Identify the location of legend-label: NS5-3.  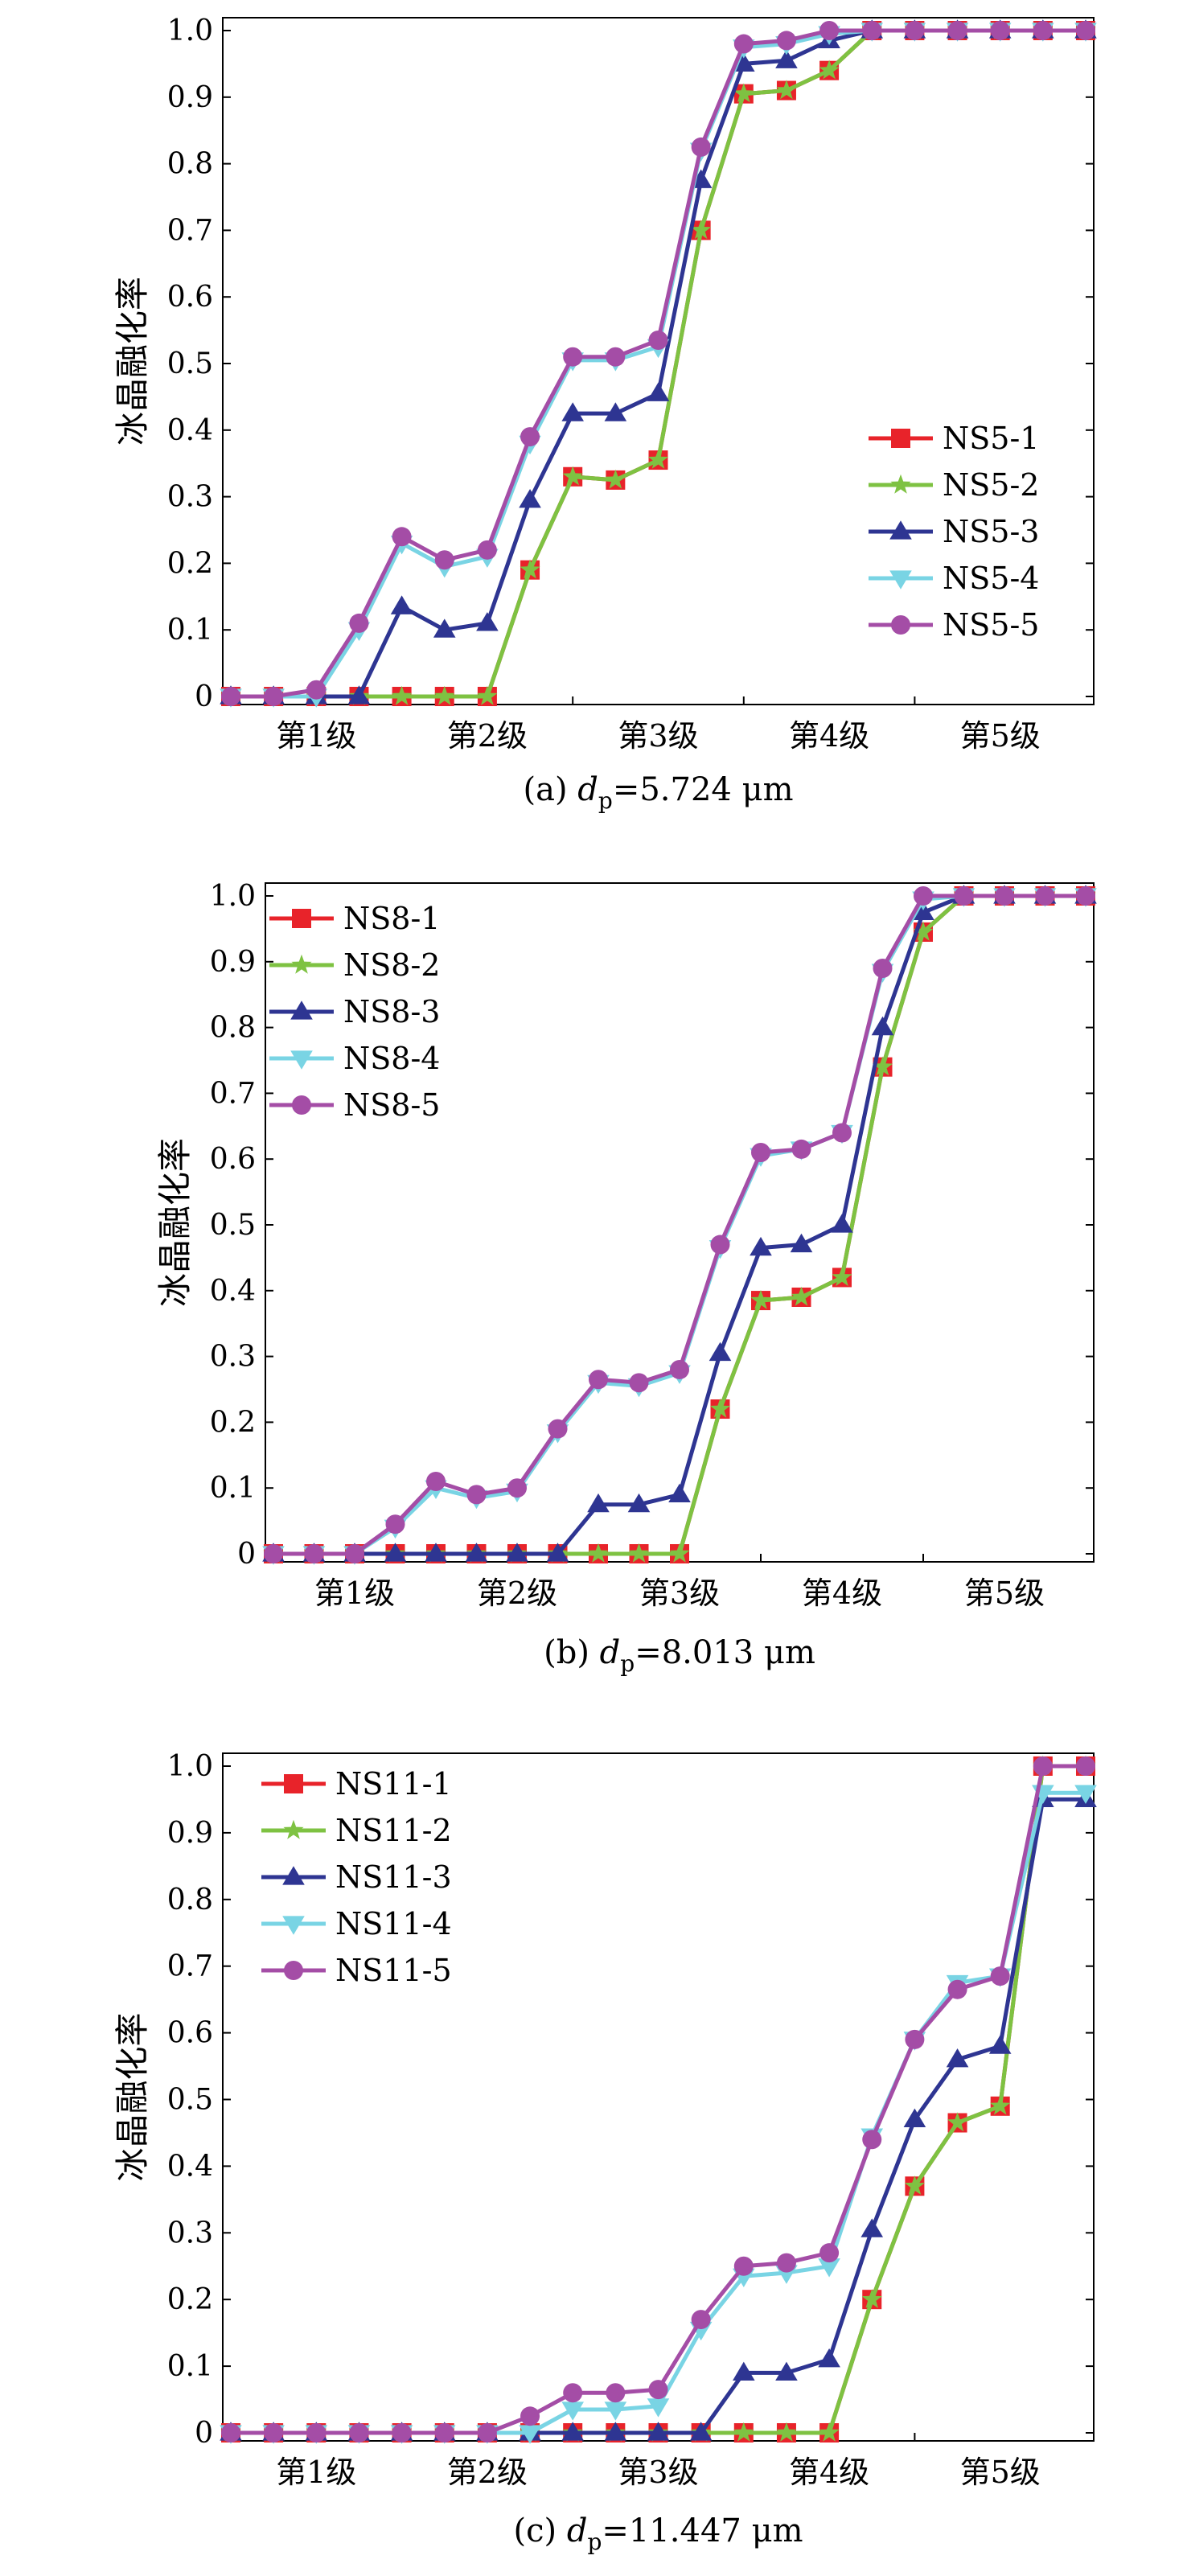
(991, 531).